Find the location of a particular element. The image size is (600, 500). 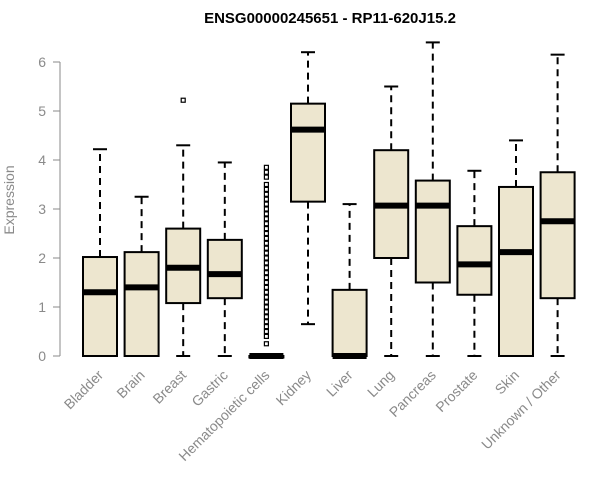

box-pancreas is located at coordinates (432, 199).